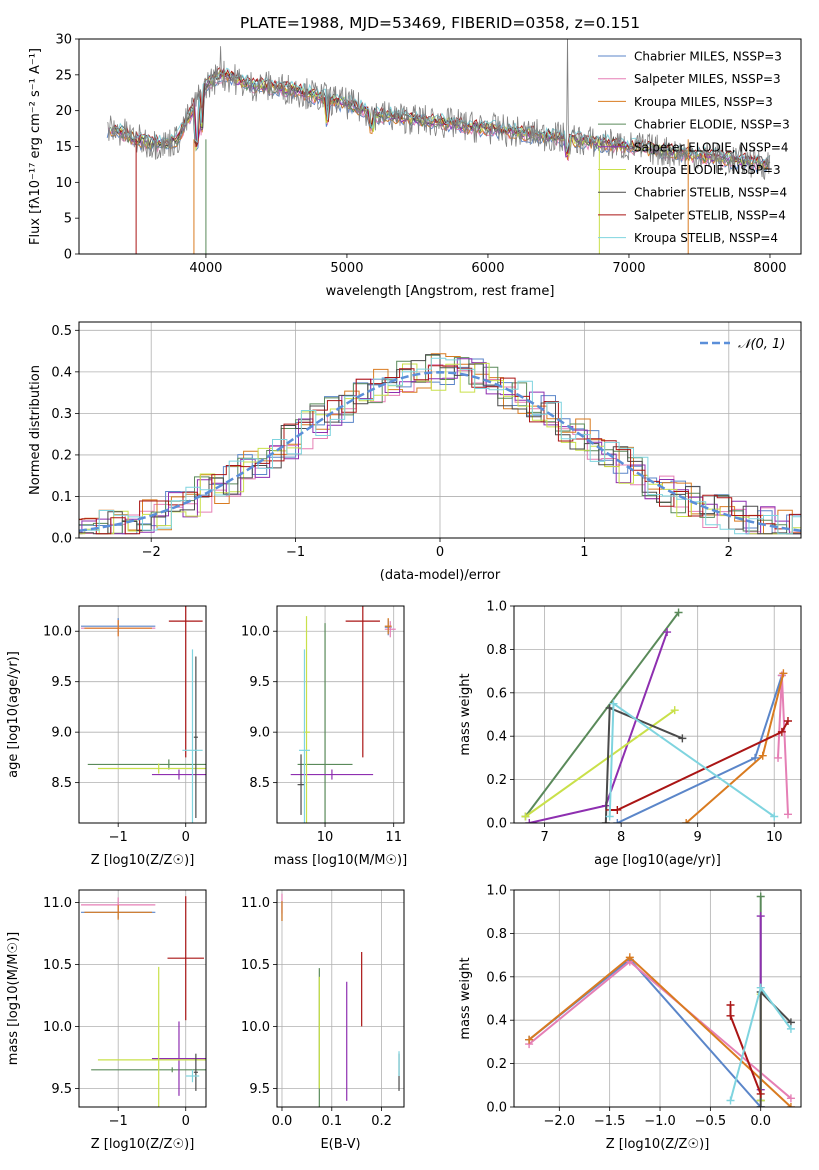 The height and width of the screenshot is (1170, 819). Describe the element at coordinates (68, 219) in the screenshot. I see `y-tick-label: 5` at that location.